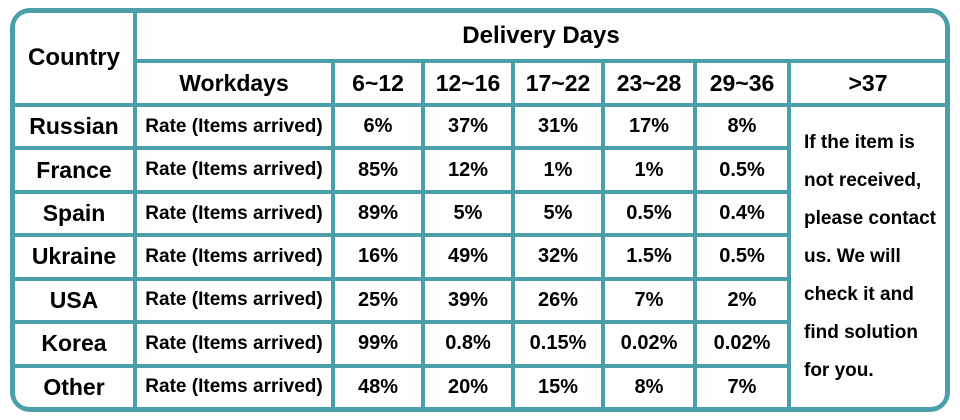 This screenshot has height=420, width=960. I want to click on rate-value: 0.4%, so click(742, 213).